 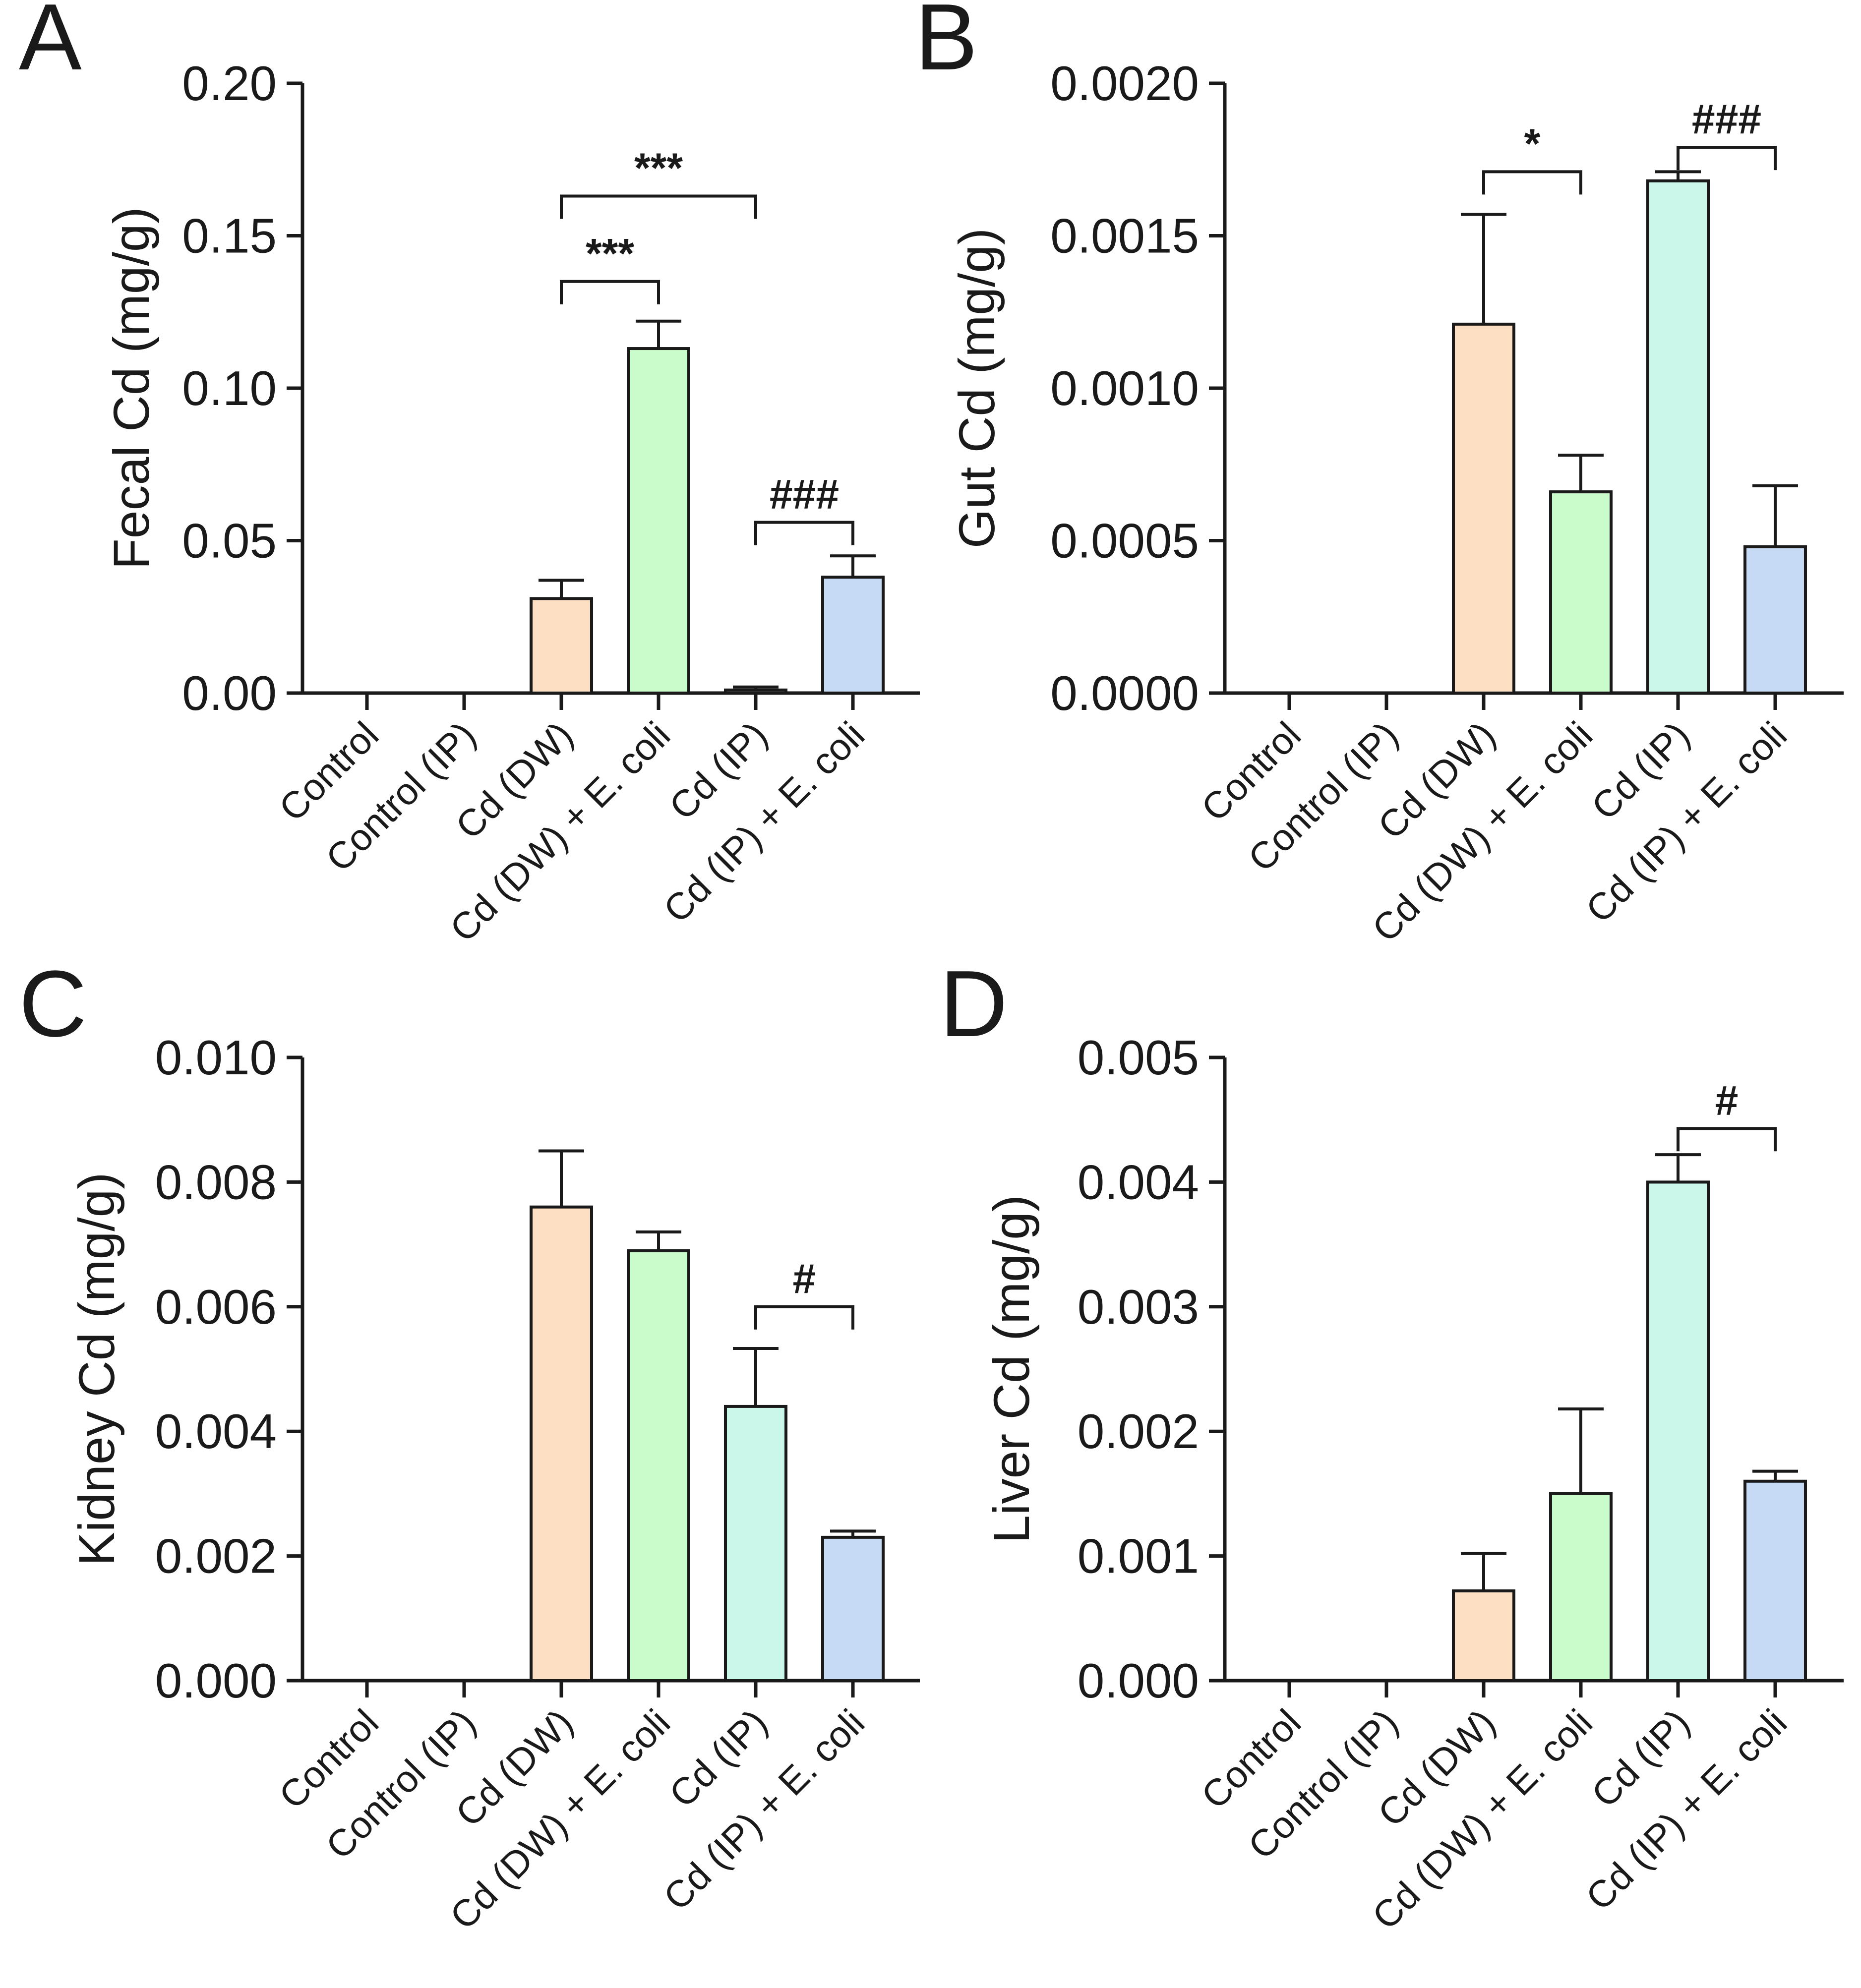 What do you see at coordinates (1124, 541) in the screenshot?
I see `panel-b-ytick-label: 0.0005` at bounding box center [1124, 541].